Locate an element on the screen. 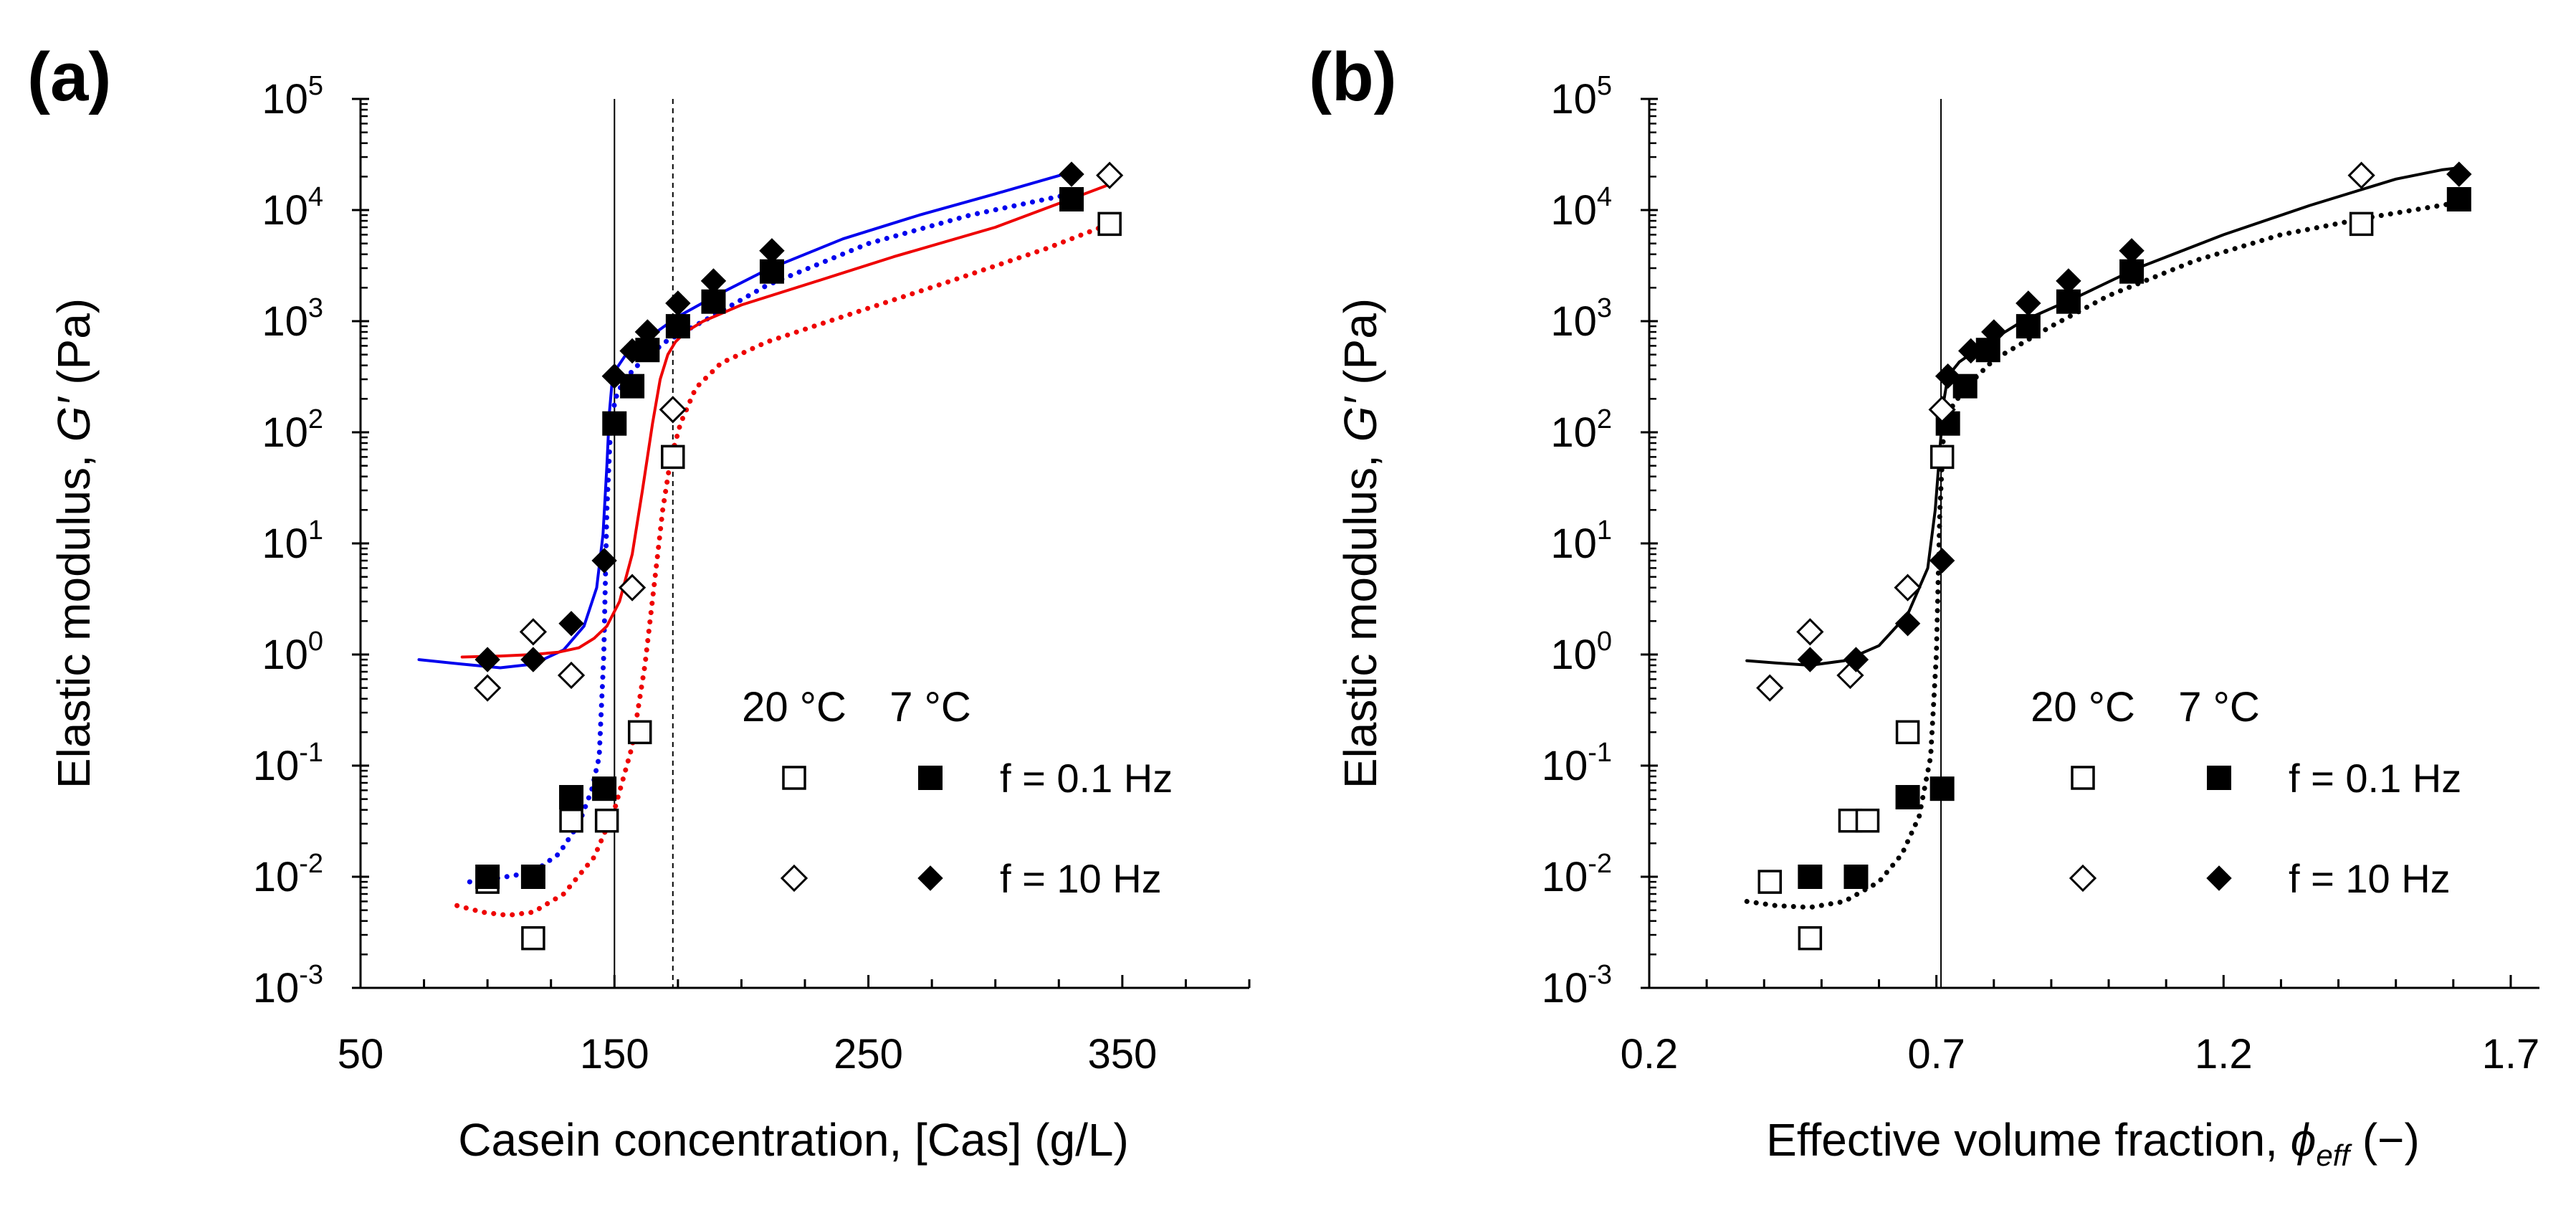  x-tick-label: 150 is located at coordinates (614, 1054).